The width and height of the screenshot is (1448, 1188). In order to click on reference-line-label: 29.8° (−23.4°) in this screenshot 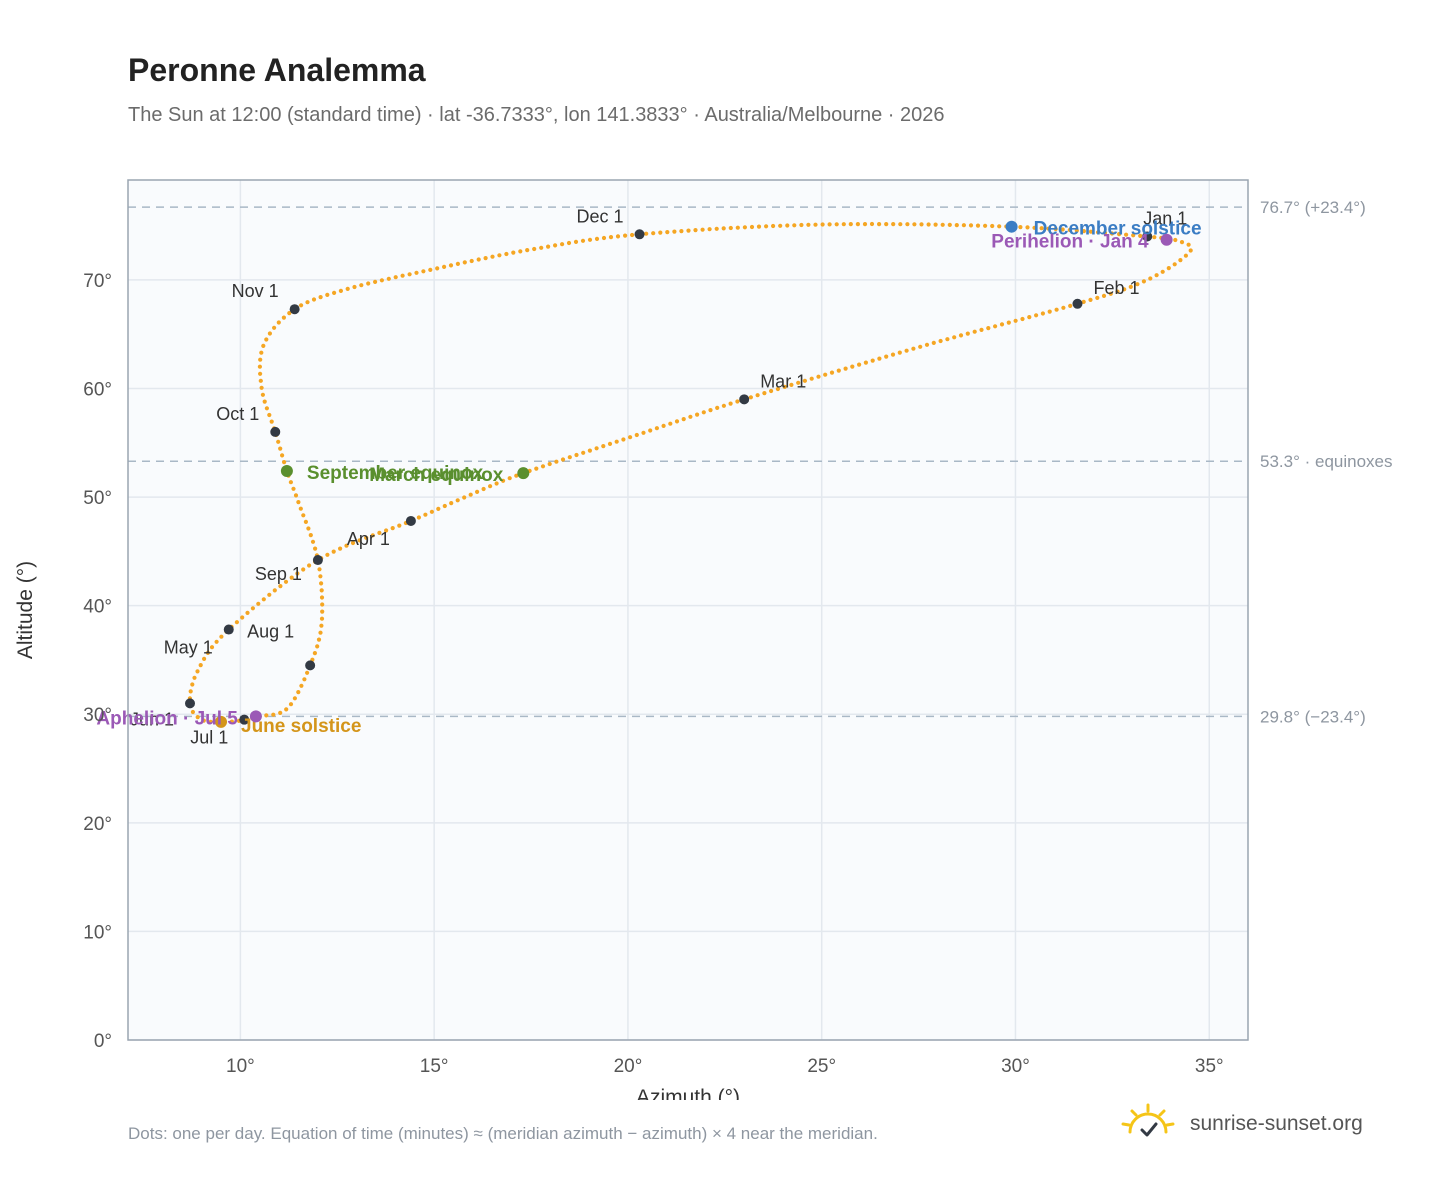, I will do `click(1313, 716)`.